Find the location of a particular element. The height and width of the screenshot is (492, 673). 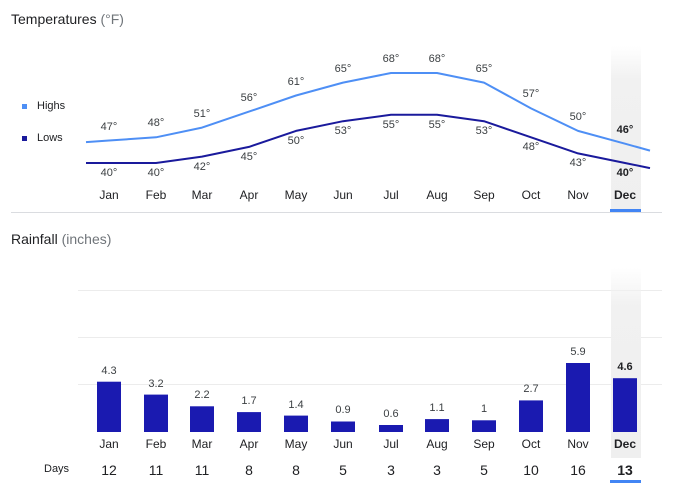

legend-lows: Lows is located at coordinates (42, 138).